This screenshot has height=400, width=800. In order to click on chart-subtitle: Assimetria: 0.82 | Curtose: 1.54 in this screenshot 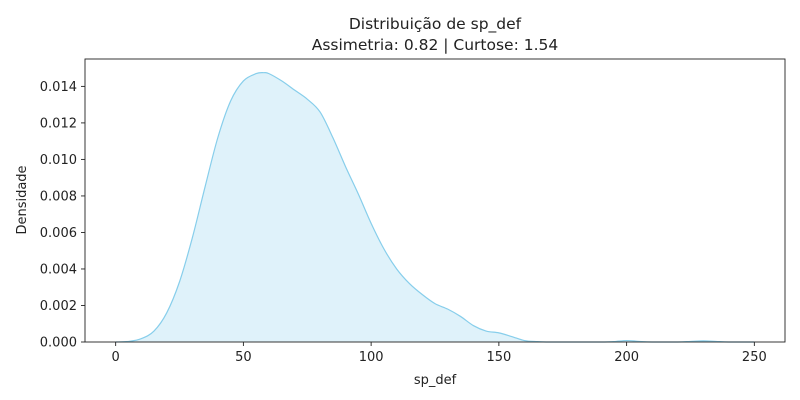, I will do `click(435, 45)`.